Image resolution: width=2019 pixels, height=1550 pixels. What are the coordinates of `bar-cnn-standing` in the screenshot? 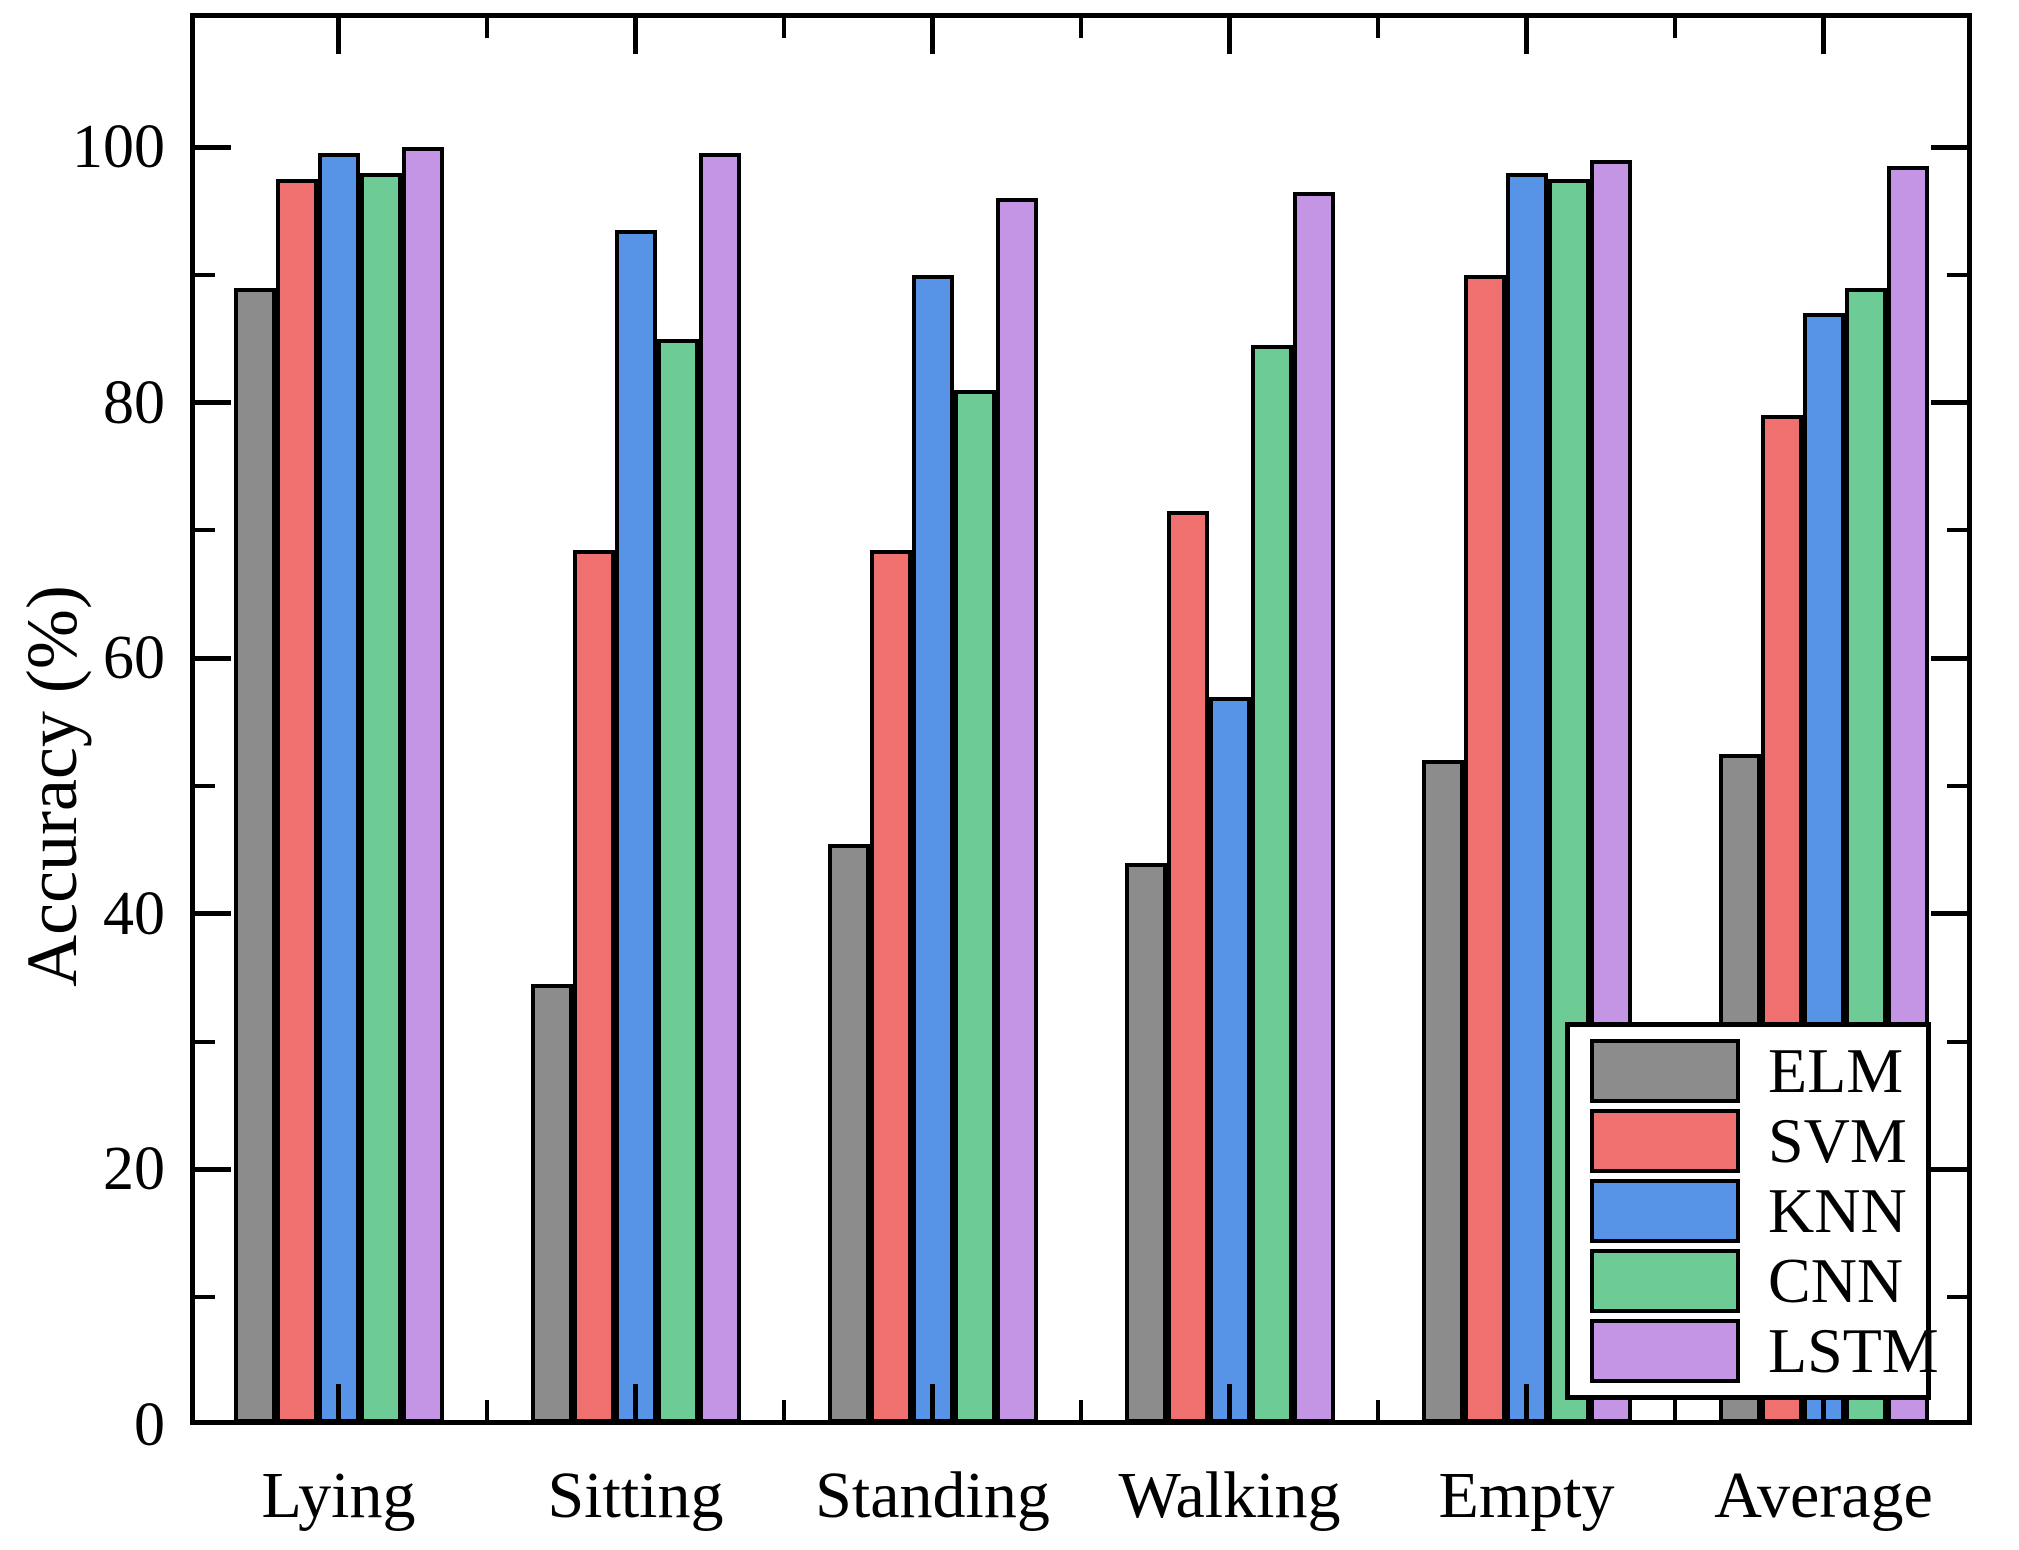 It's located at (974, 906).